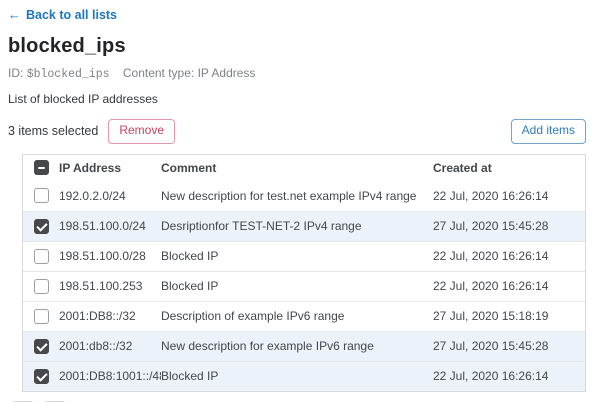  What do you see at coordinates (158, 73) in the screenshot?
I see `content-type-label: Content type:` at bounding box center [158, 73].